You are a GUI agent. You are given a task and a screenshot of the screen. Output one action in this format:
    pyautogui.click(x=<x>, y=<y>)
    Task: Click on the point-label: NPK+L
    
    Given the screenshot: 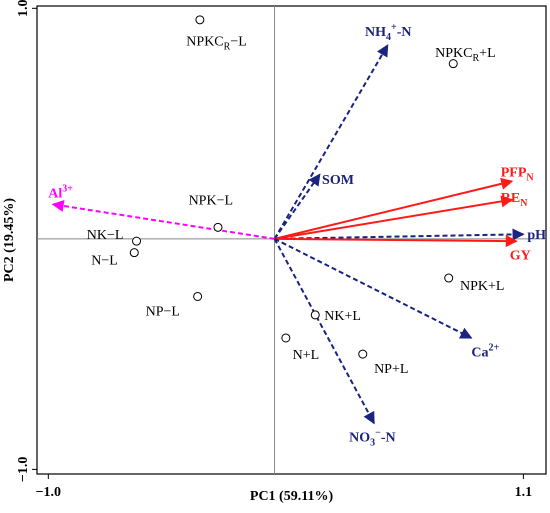 What is the action you would take?
    pyautogui.click(x=482, y=286)
    